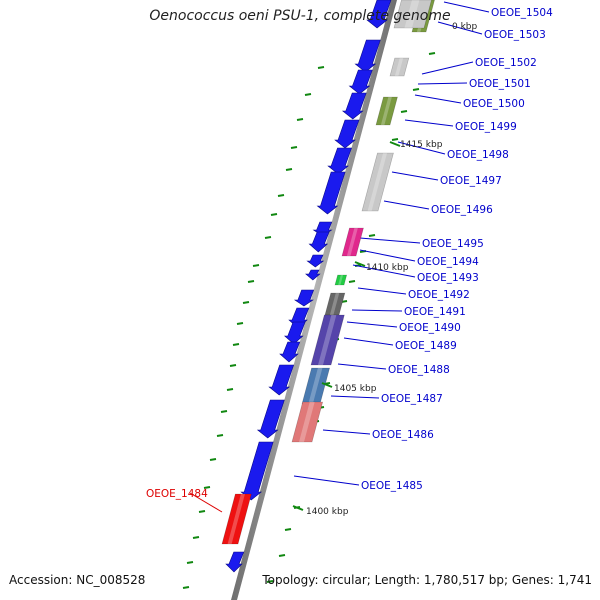 Image resolution: width=600 pixels, height=600 pixels. I want to click on kbp-tick-label: 1400 kbp, so click(327, 512).